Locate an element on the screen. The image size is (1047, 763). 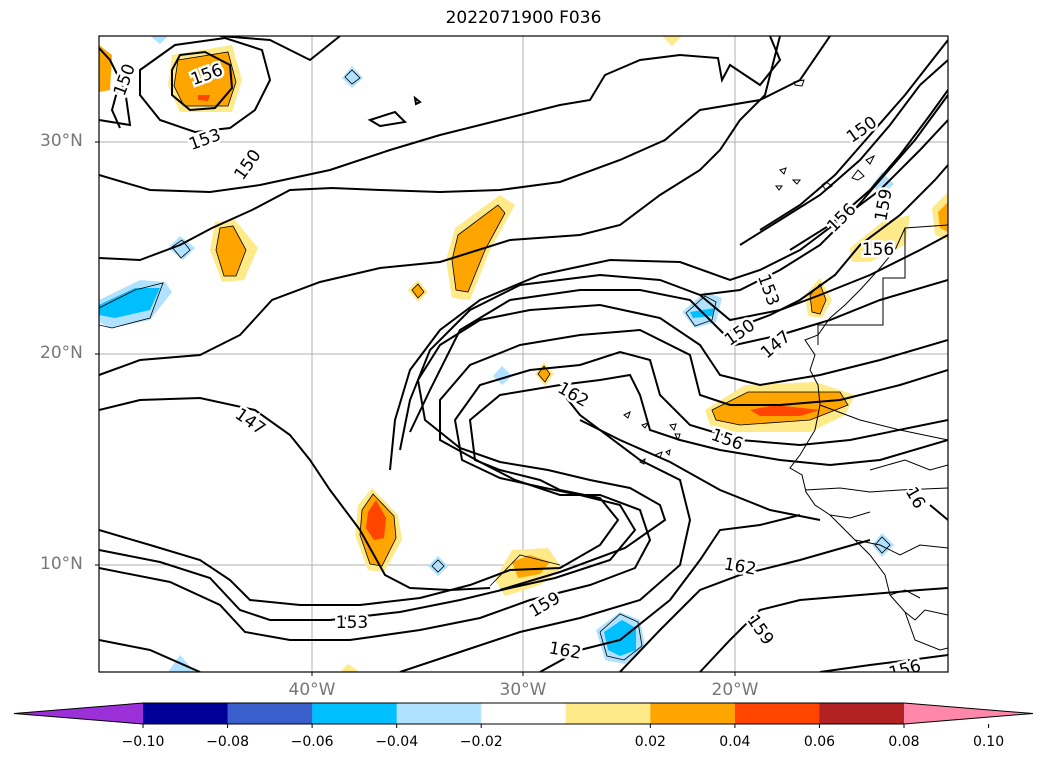
contour-label-halo: 156 is located at coordinates (878, 250).